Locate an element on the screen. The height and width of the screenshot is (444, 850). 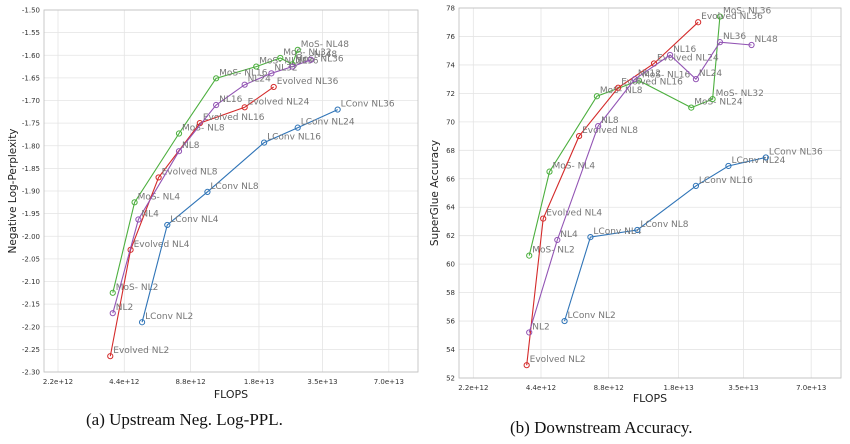
x-tick-label: 2.2e+12 is located at coordinates (58, 382).